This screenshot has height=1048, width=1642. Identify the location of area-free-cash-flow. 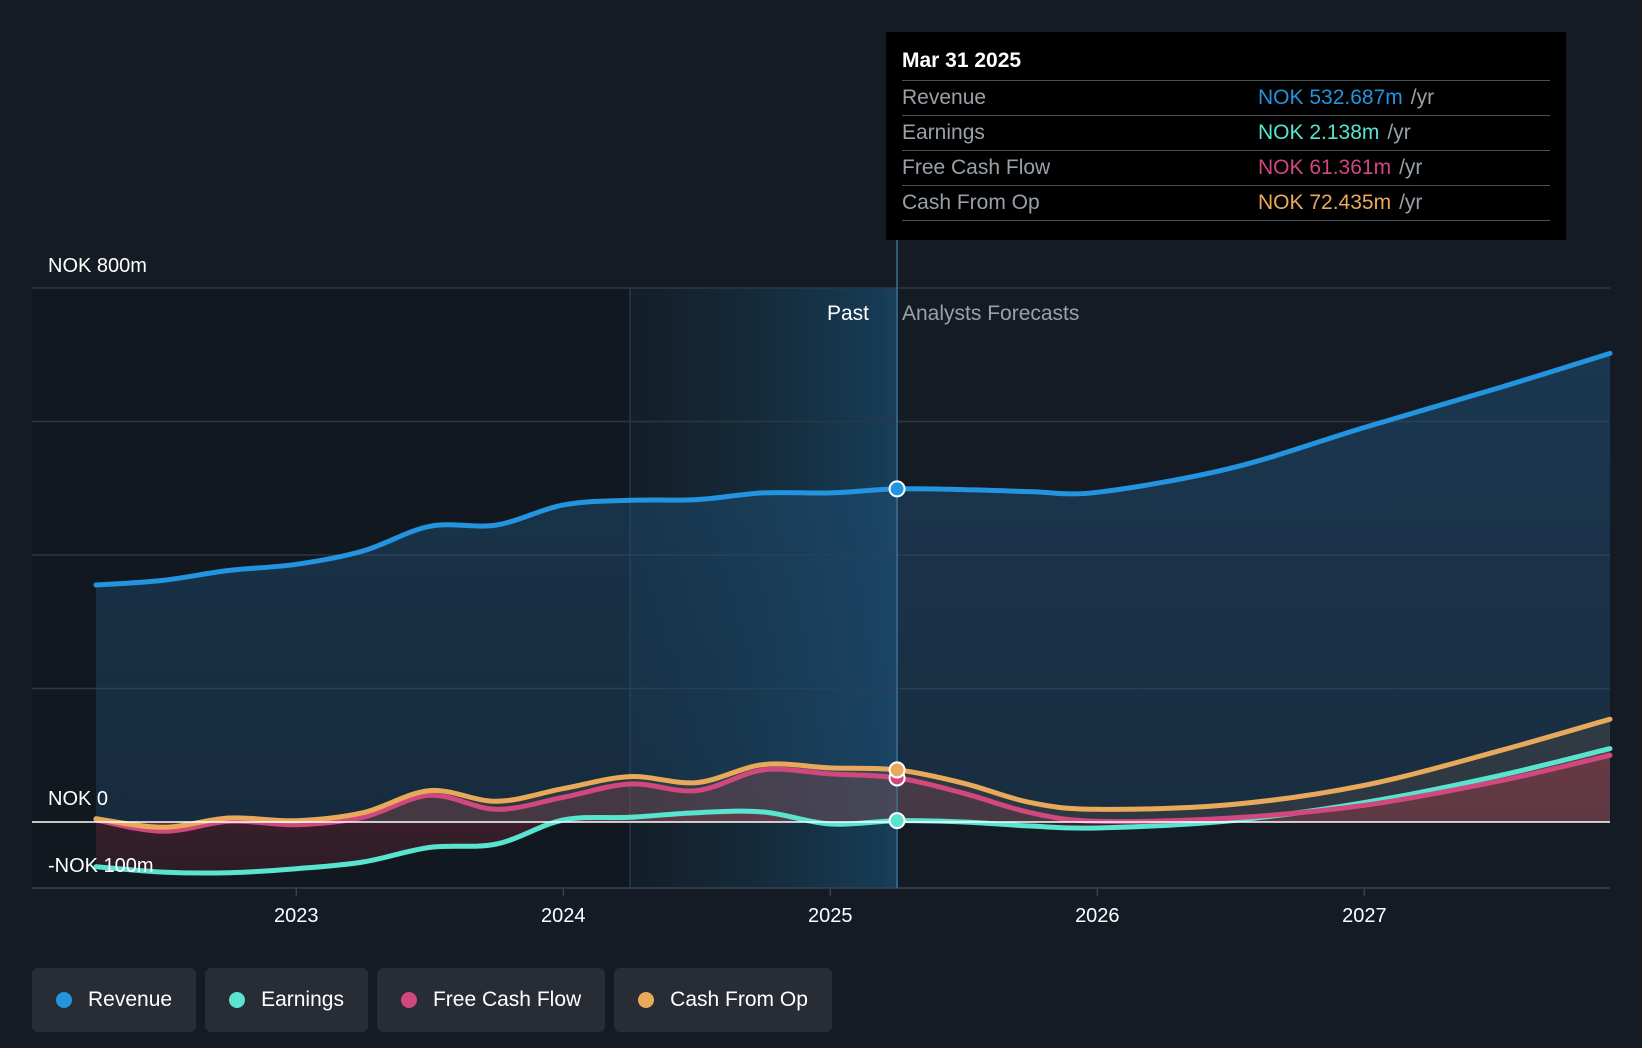
(853, 793).